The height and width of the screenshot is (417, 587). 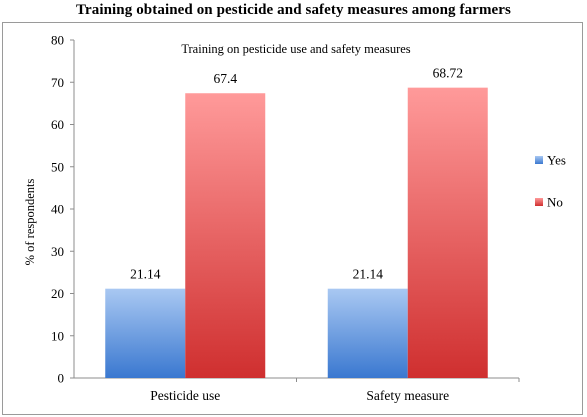 What do you see at coordinates (57, 209) in the screenshot?
I see `y-tick-label: 40` at bounding box center [57, 209].